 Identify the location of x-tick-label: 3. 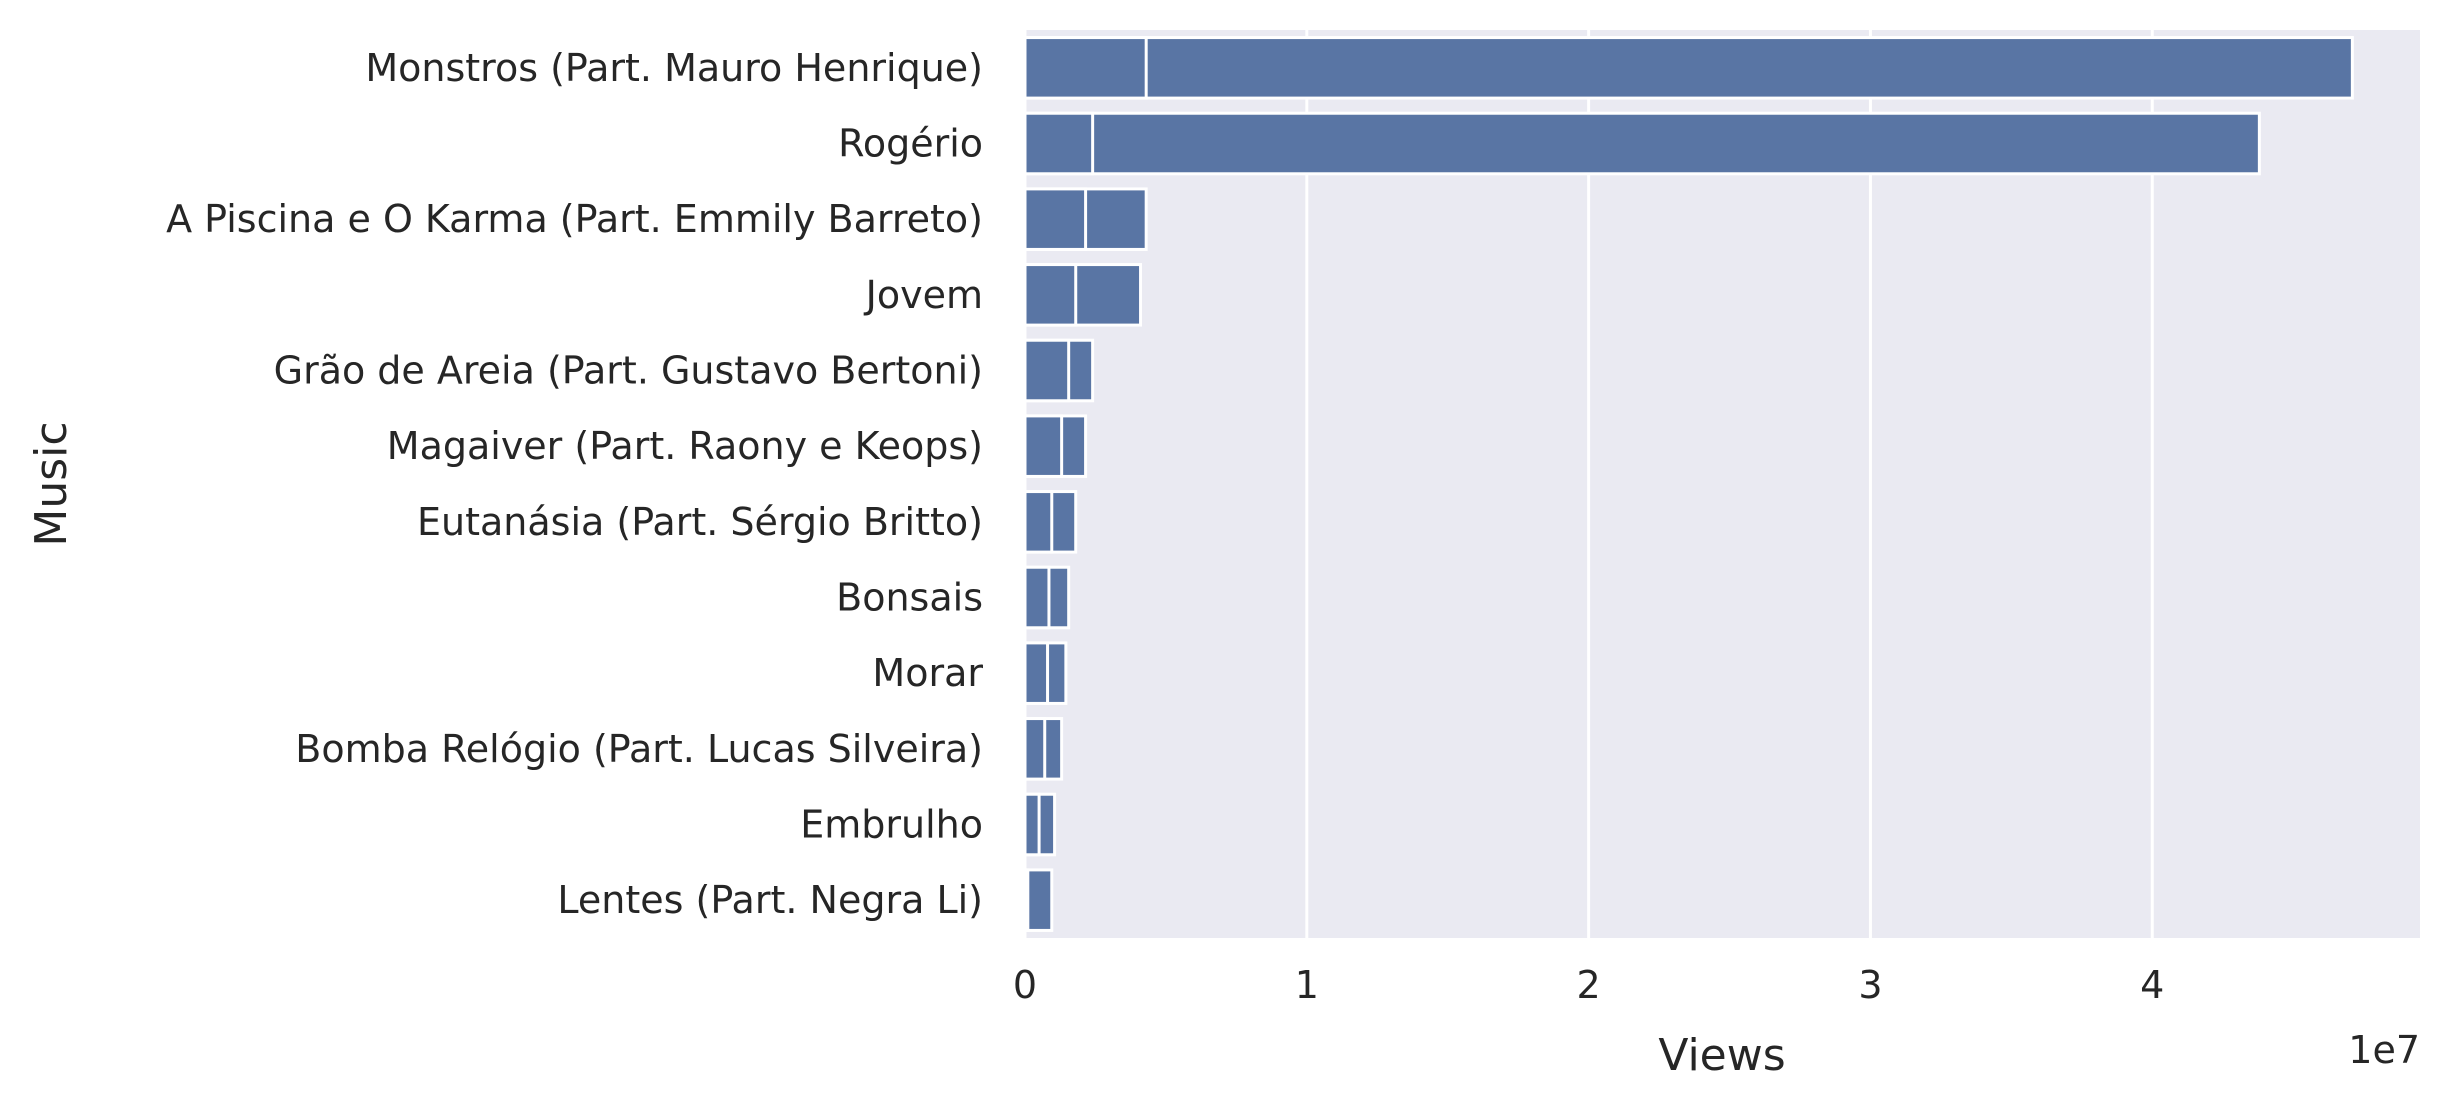
(1870, 985).